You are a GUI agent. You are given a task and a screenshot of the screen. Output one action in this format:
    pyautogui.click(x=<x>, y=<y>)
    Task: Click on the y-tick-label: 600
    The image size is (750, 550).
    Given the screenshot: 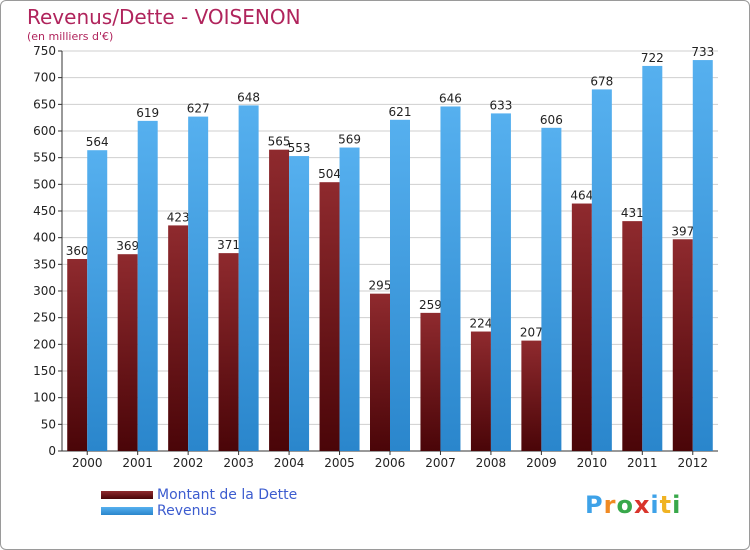 What is the action you would take?
    pyautogui.click(x=44, y=131)
    